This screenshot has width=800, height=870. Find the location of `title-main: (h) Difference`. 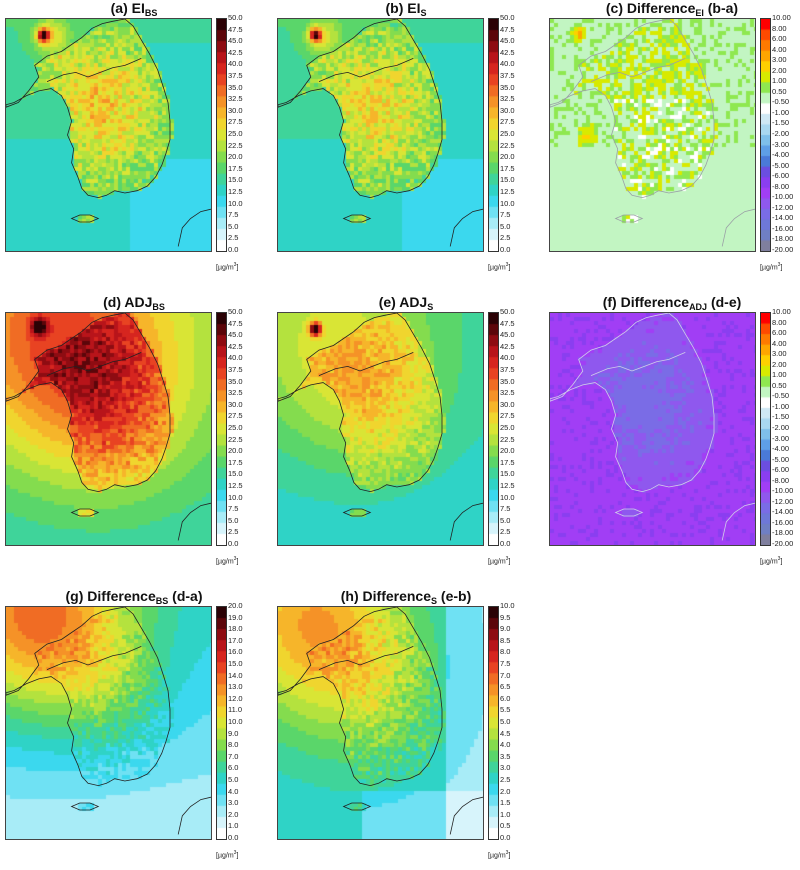

title-main: (h) Difference is located at coordinates (385, 596).